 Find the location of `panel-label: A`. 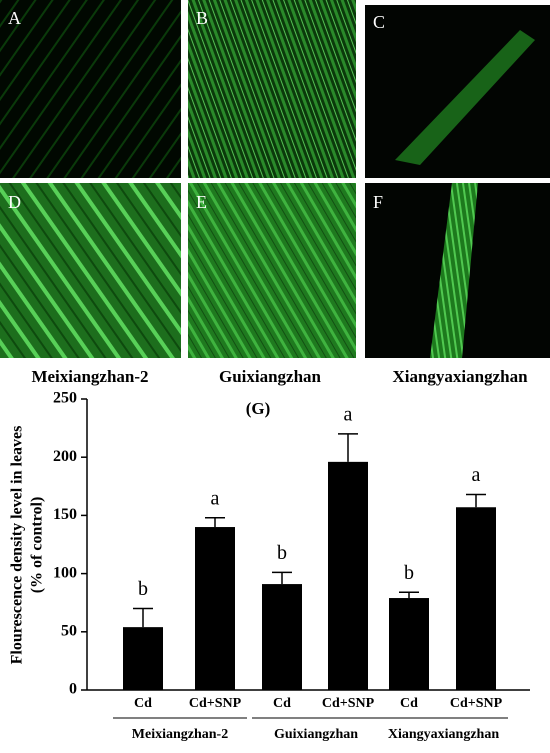

panel-label: A is located at coordinates (14, 18).